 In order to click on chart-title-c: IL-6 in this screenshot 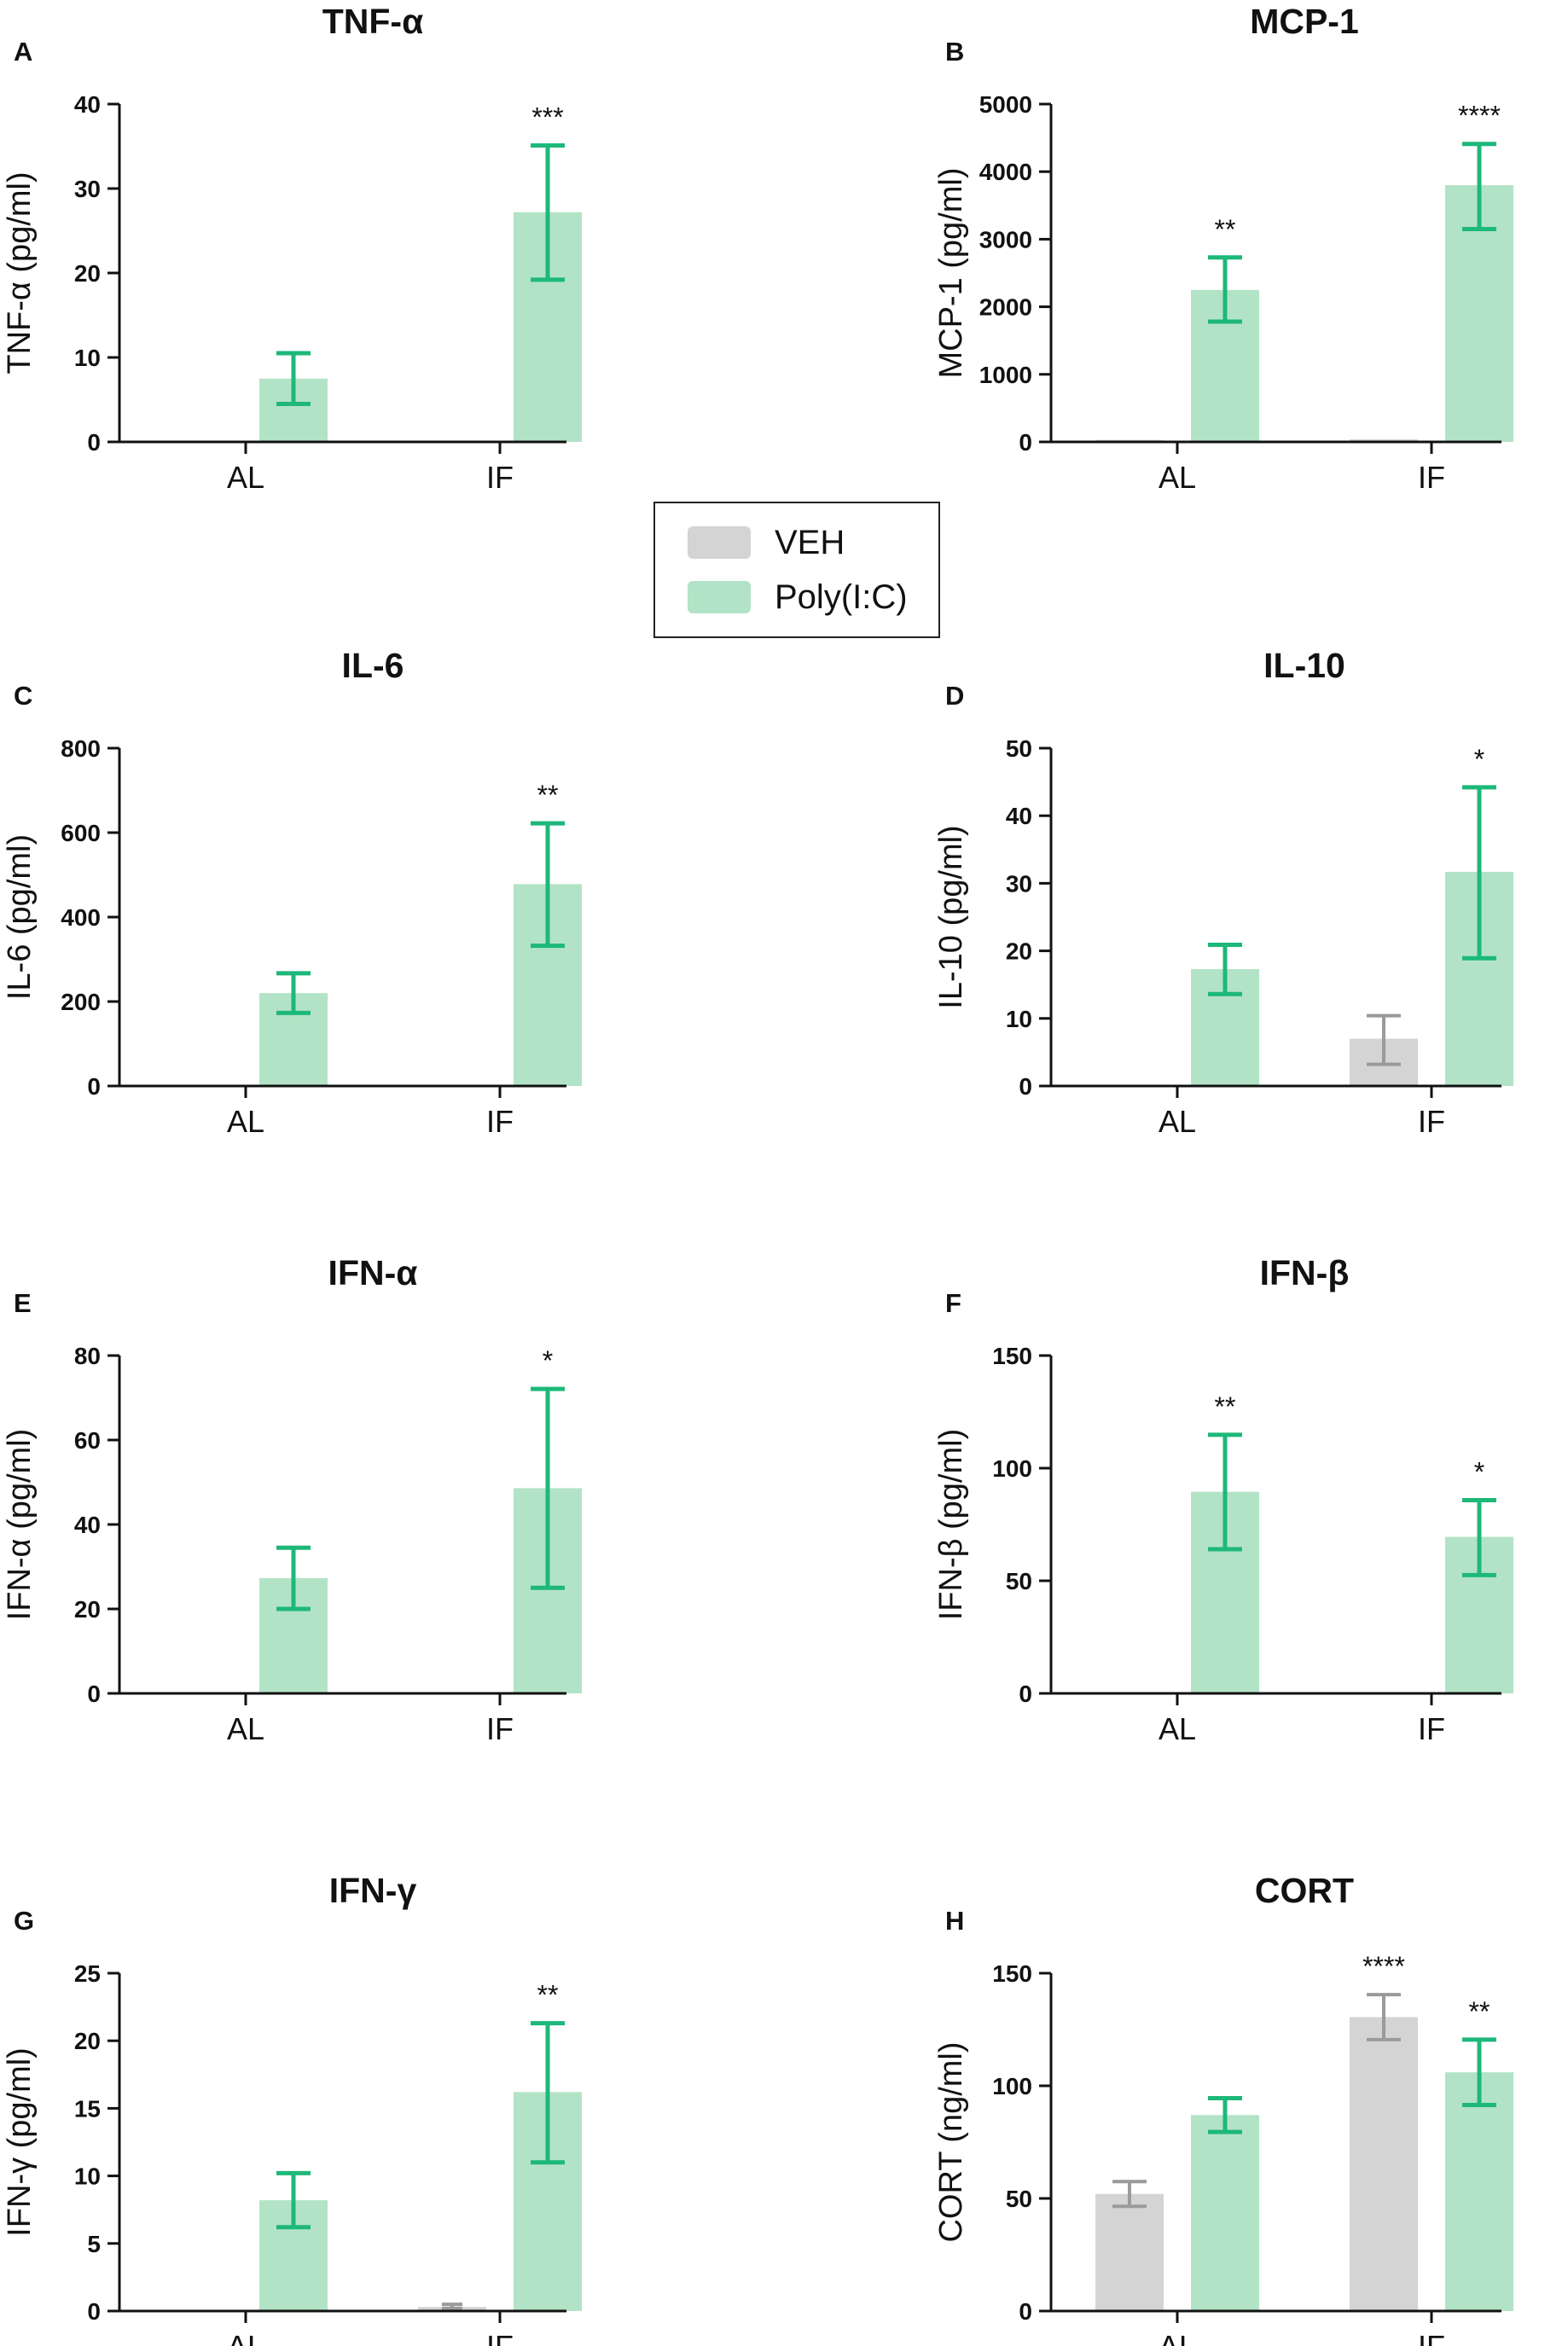, I will do `click(373, 665)`.